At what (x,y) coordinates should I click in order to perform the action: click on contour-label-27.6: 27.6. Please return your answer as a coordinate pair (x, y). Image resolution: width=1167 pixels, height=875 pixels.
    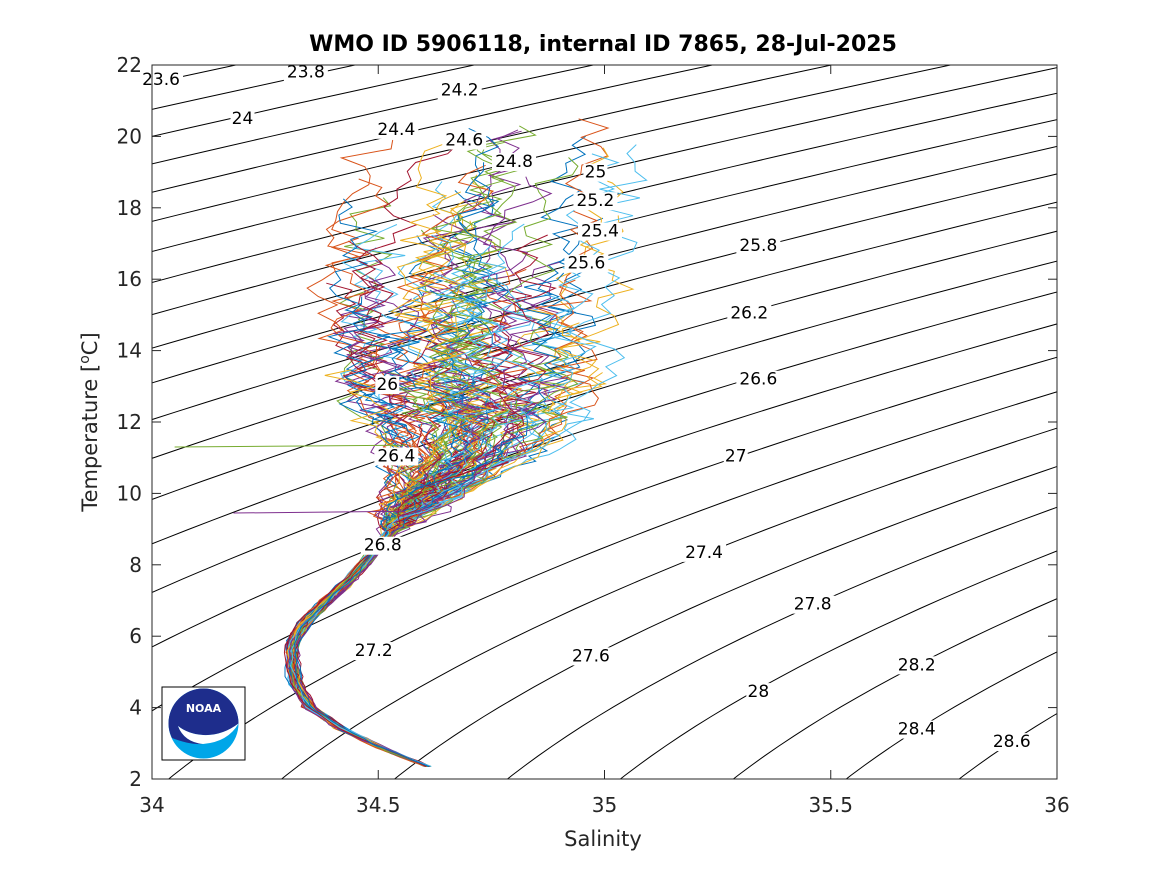
    Looking at the image, I should click on (591, 656).